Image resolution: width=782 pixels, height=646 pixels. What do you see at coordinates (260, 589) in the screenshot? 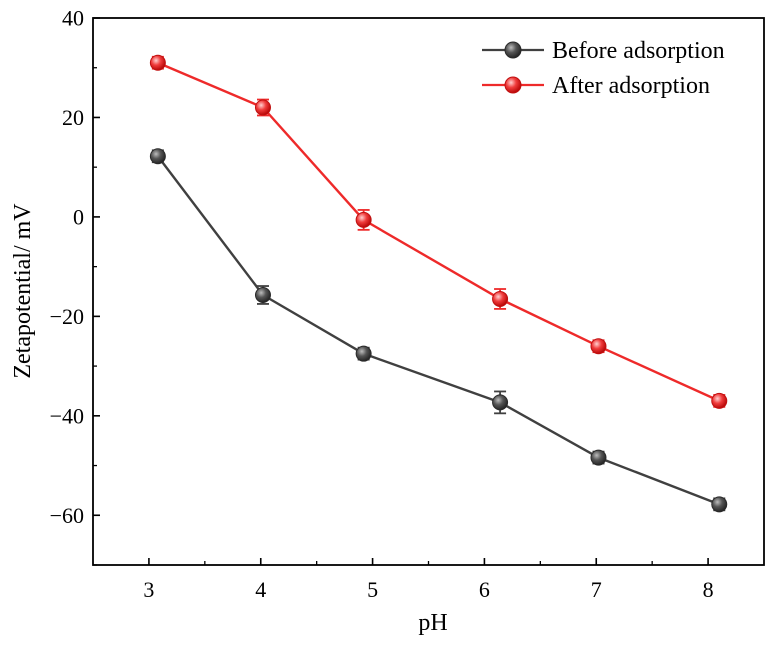
I see `x-tick-label: 4` at bounding box center [260, 589].